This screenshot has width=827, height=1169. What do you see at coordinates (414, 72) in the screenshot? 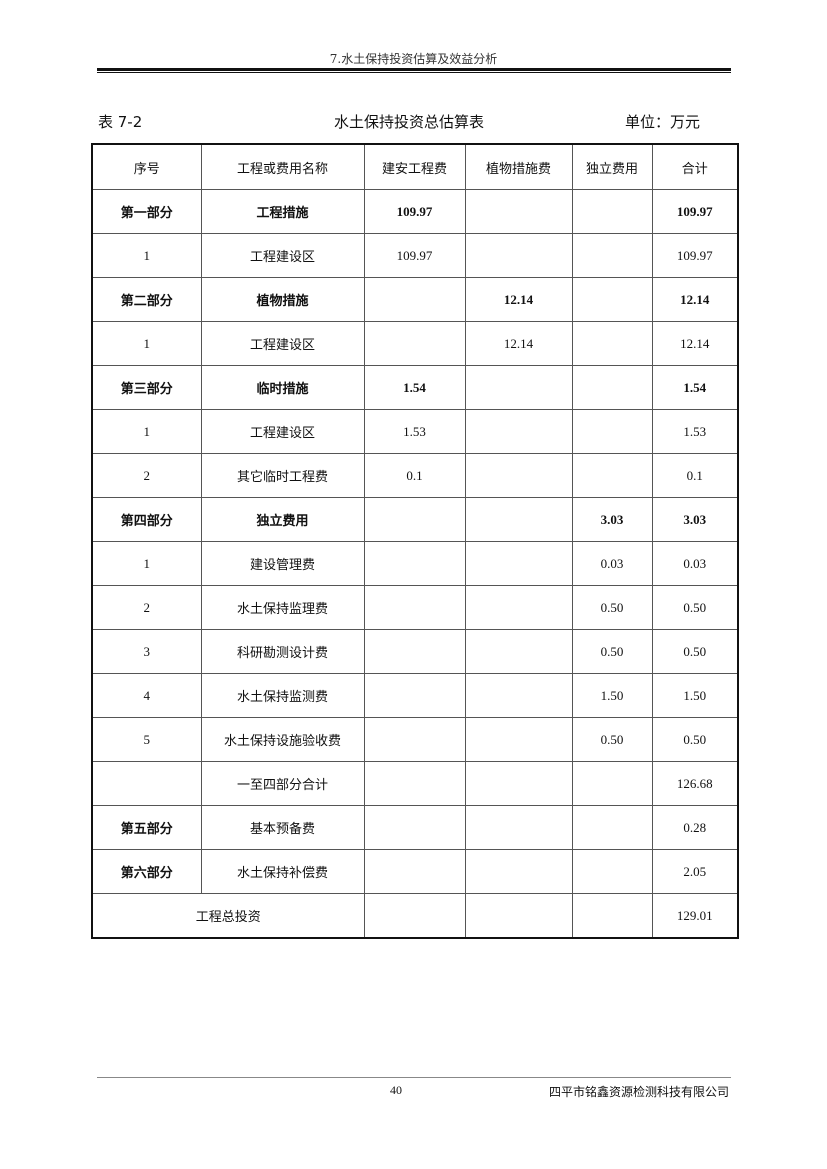
I see `header-rule-thin` at bounding box center [414, 72].